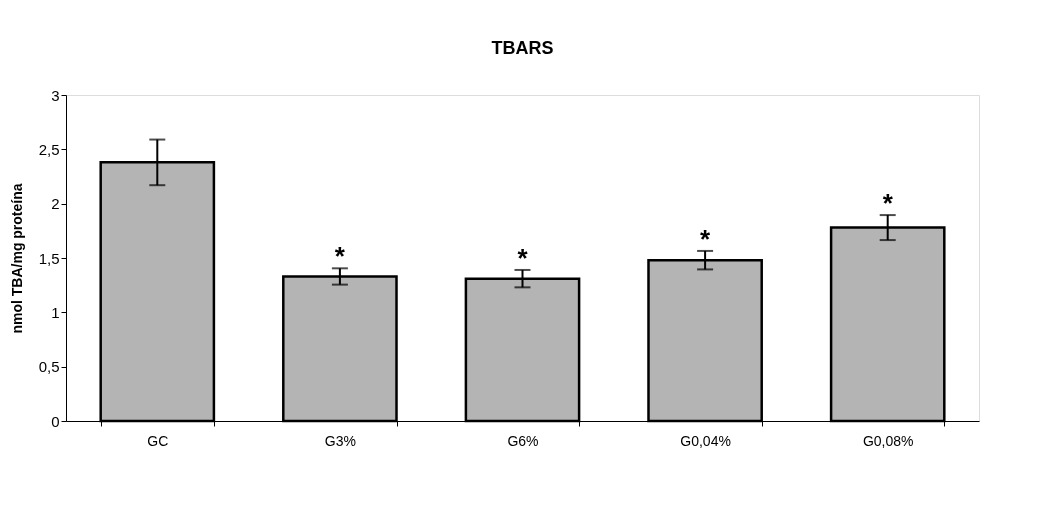 This screenshot has width=1057, height=512. What do you see at coordinates (55, 95) in the screenshot?
I see `y-tick-label: 3` at bounding box center [55, 95].